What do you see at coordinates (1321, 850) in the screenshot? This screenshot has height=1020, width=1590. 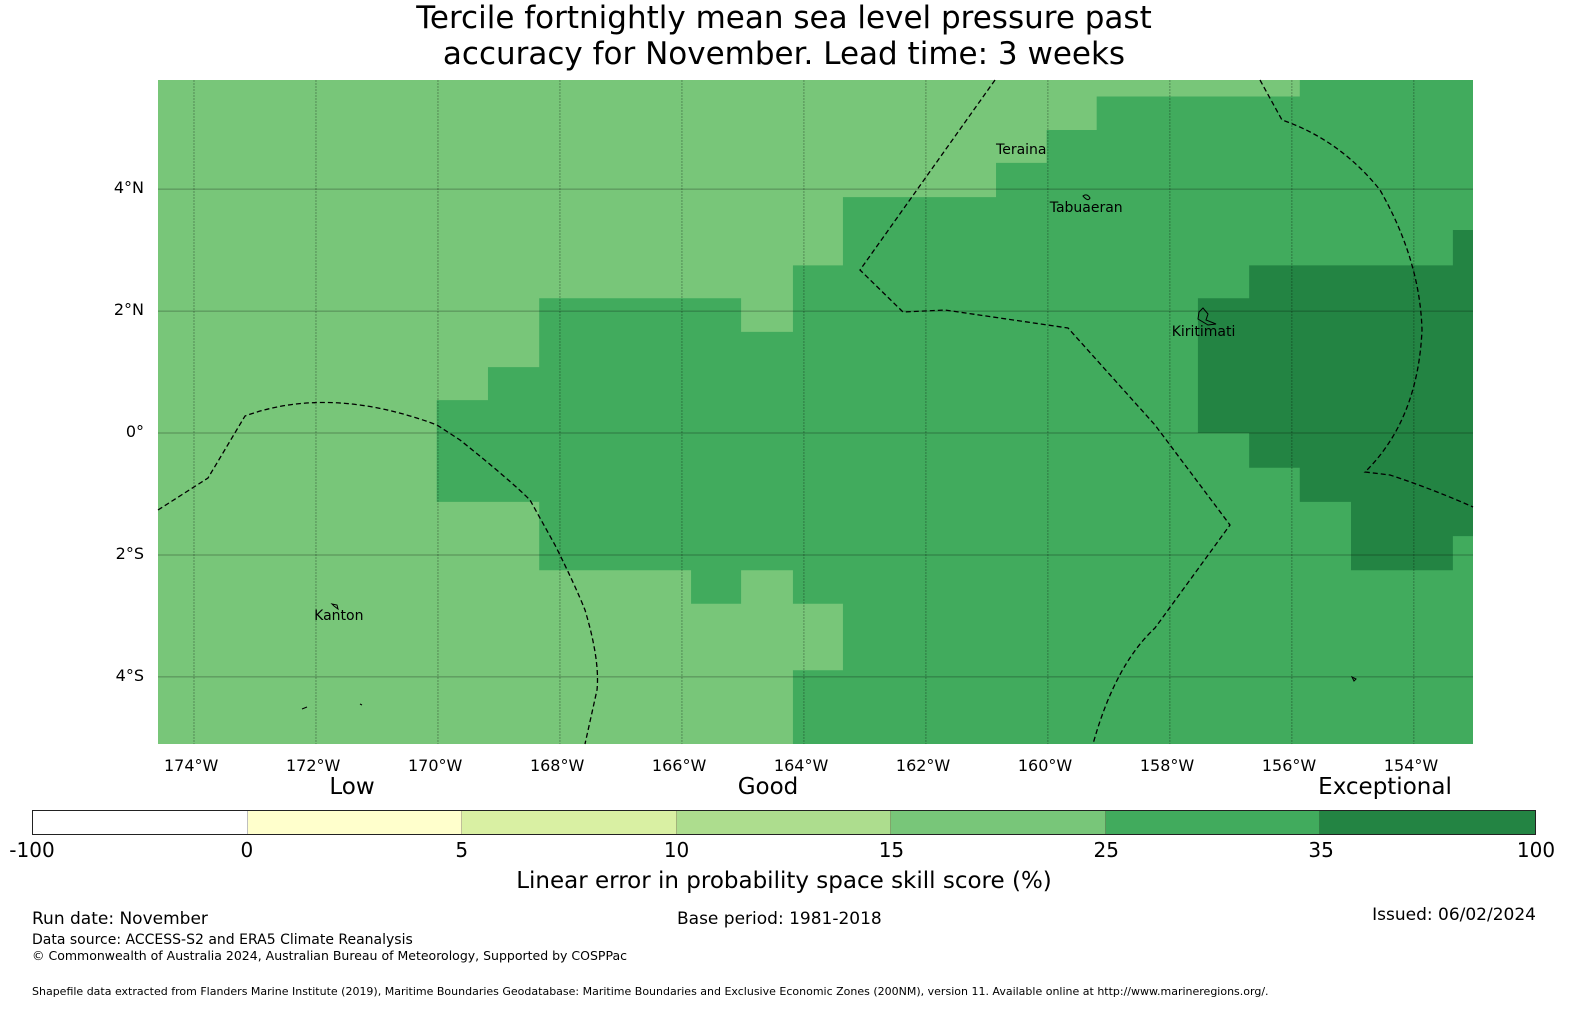 I see `colorbar-tick-label: 35` at bounding box center [1321, 850].